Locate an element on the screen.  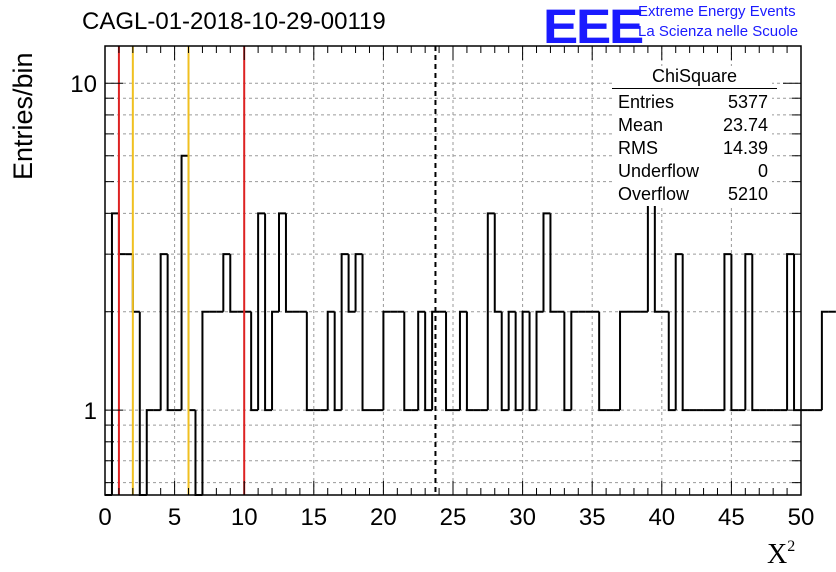
stats-label: RMS is located at coordinates (638, 148).